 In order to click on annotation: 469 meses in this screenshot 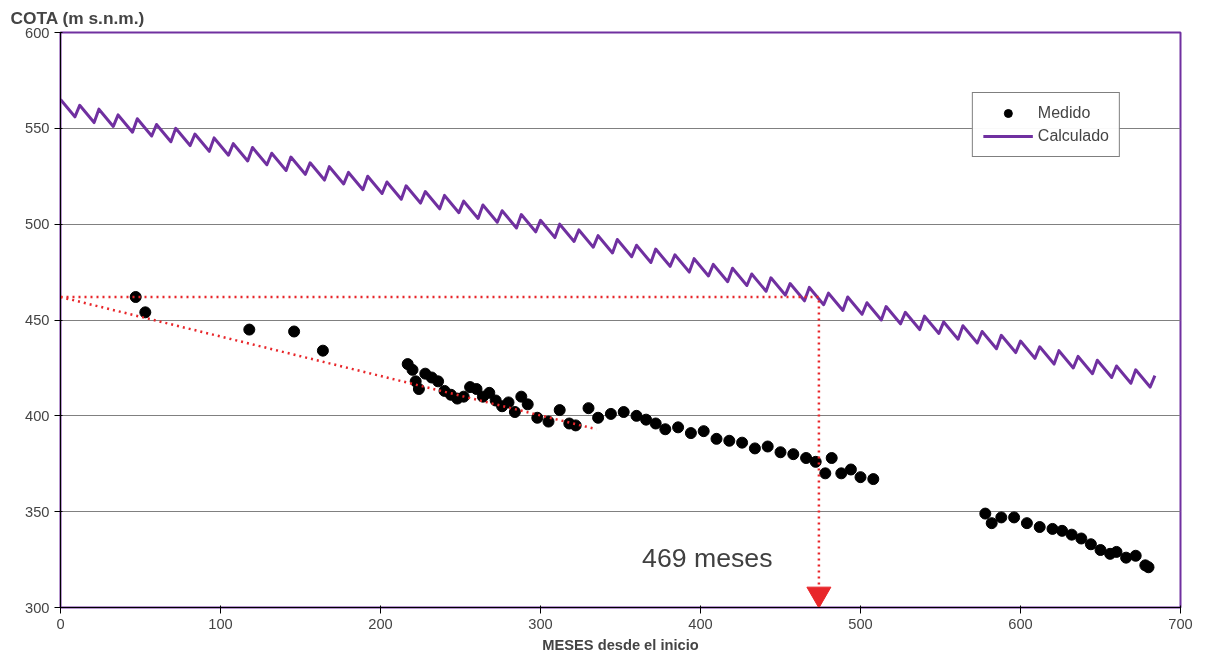, I will do `click(707, 558)`.